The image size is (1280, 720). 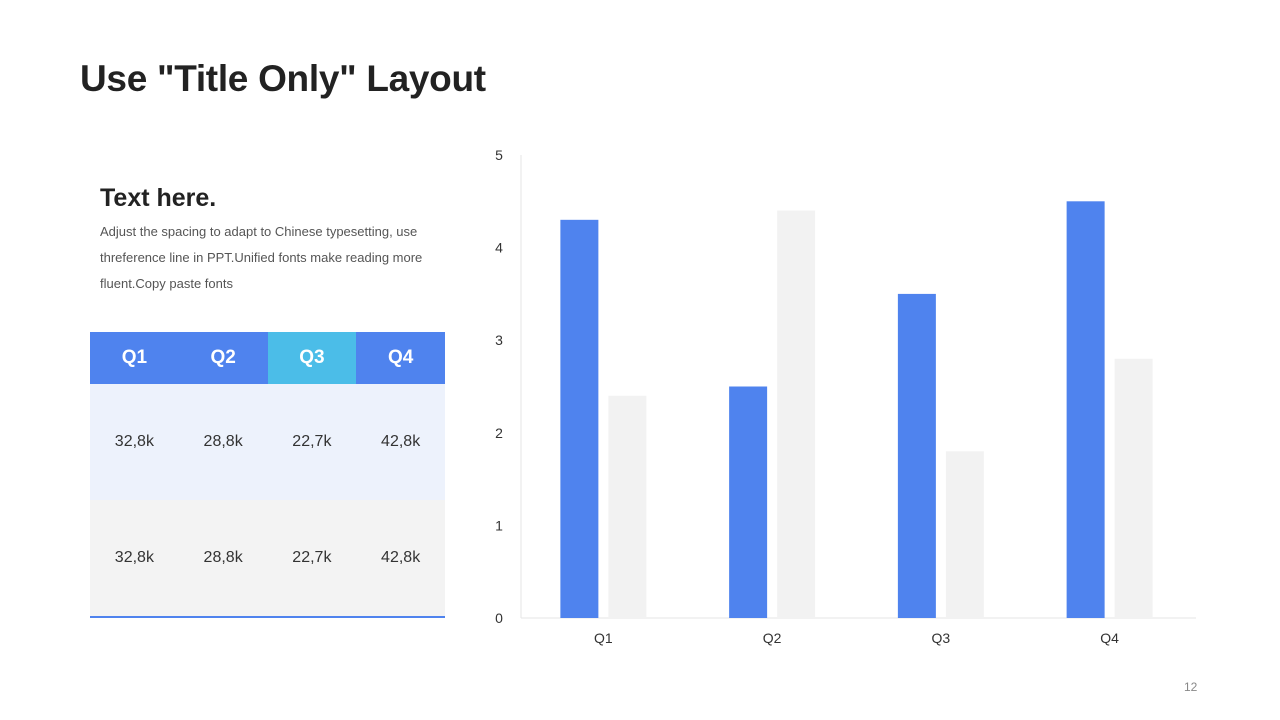 I want to click on table-header-q3: Q3, so click(x=312, y=358).